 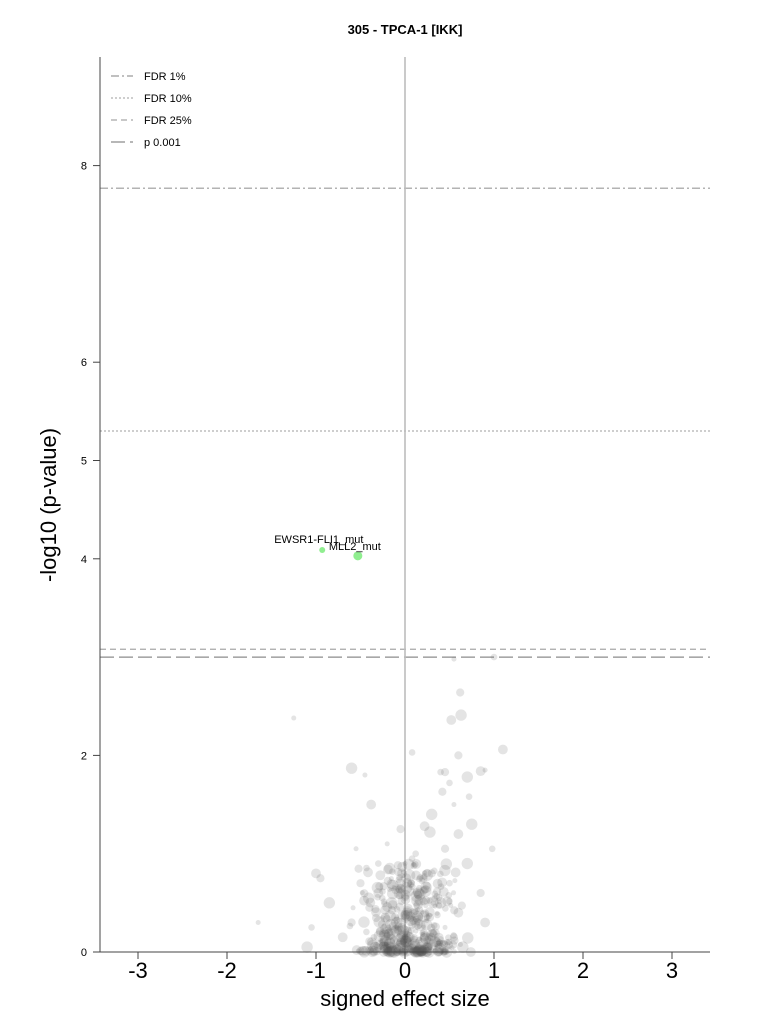 What do you see at coordinates (168, 121) in the screenshot?
I see `legend-label-2: FDR 25%` at bounding box center [168, 121].